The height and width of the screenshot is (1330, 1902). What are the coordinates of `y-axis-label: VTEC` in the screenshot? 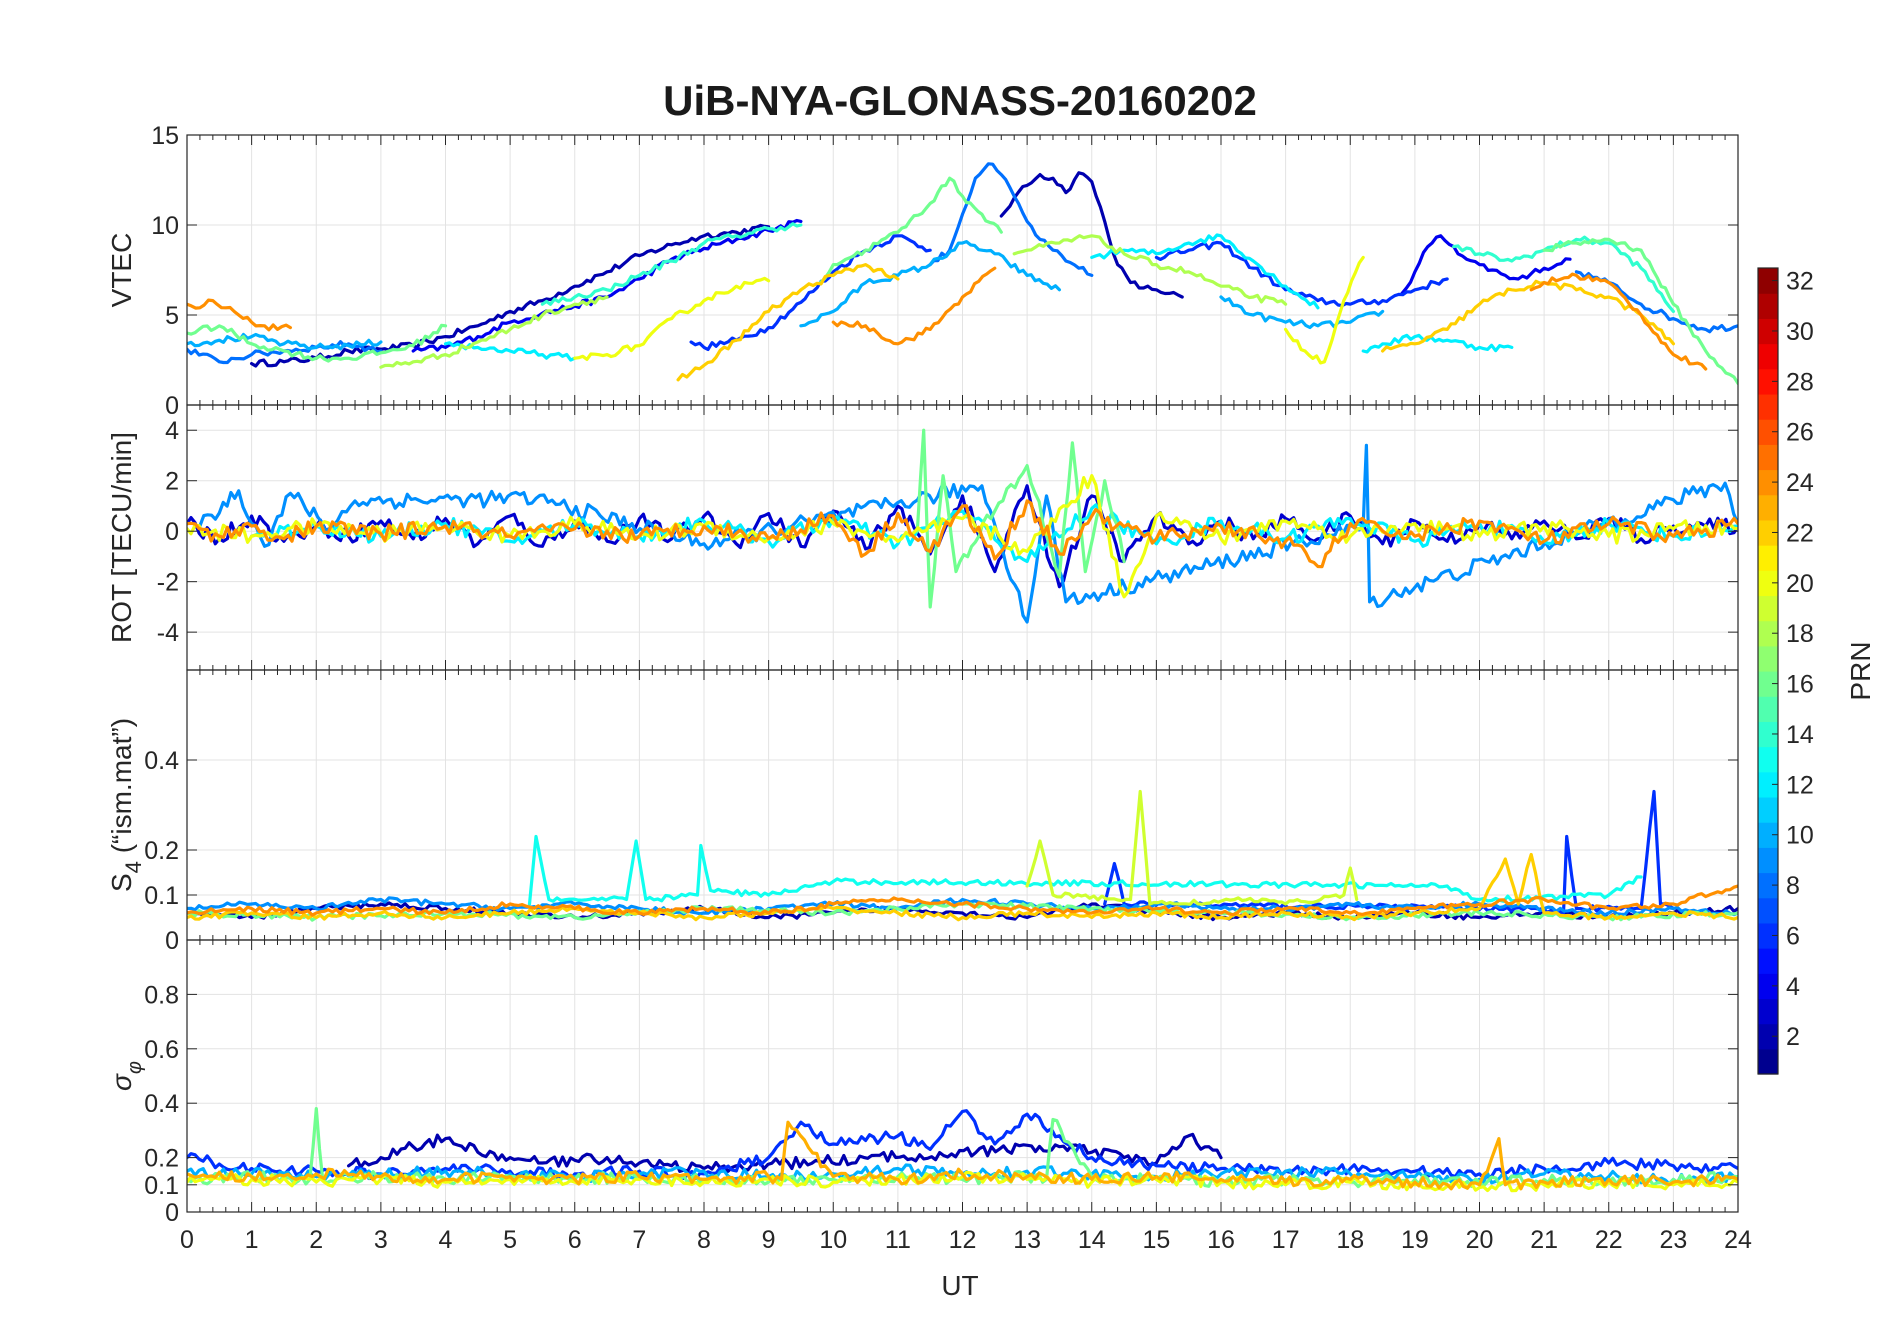 It's located at (121, 270).